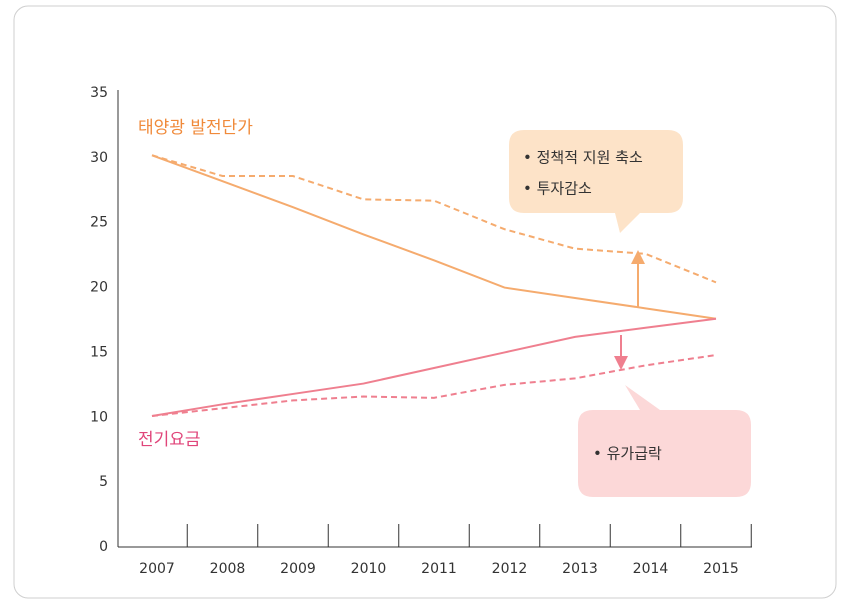 The width and height of the screenshot is (842, 604). What do you see at coordinates (99, 352) in the screenshot?
I see `y-tick-label: 15` at bounding box center [99, 352].